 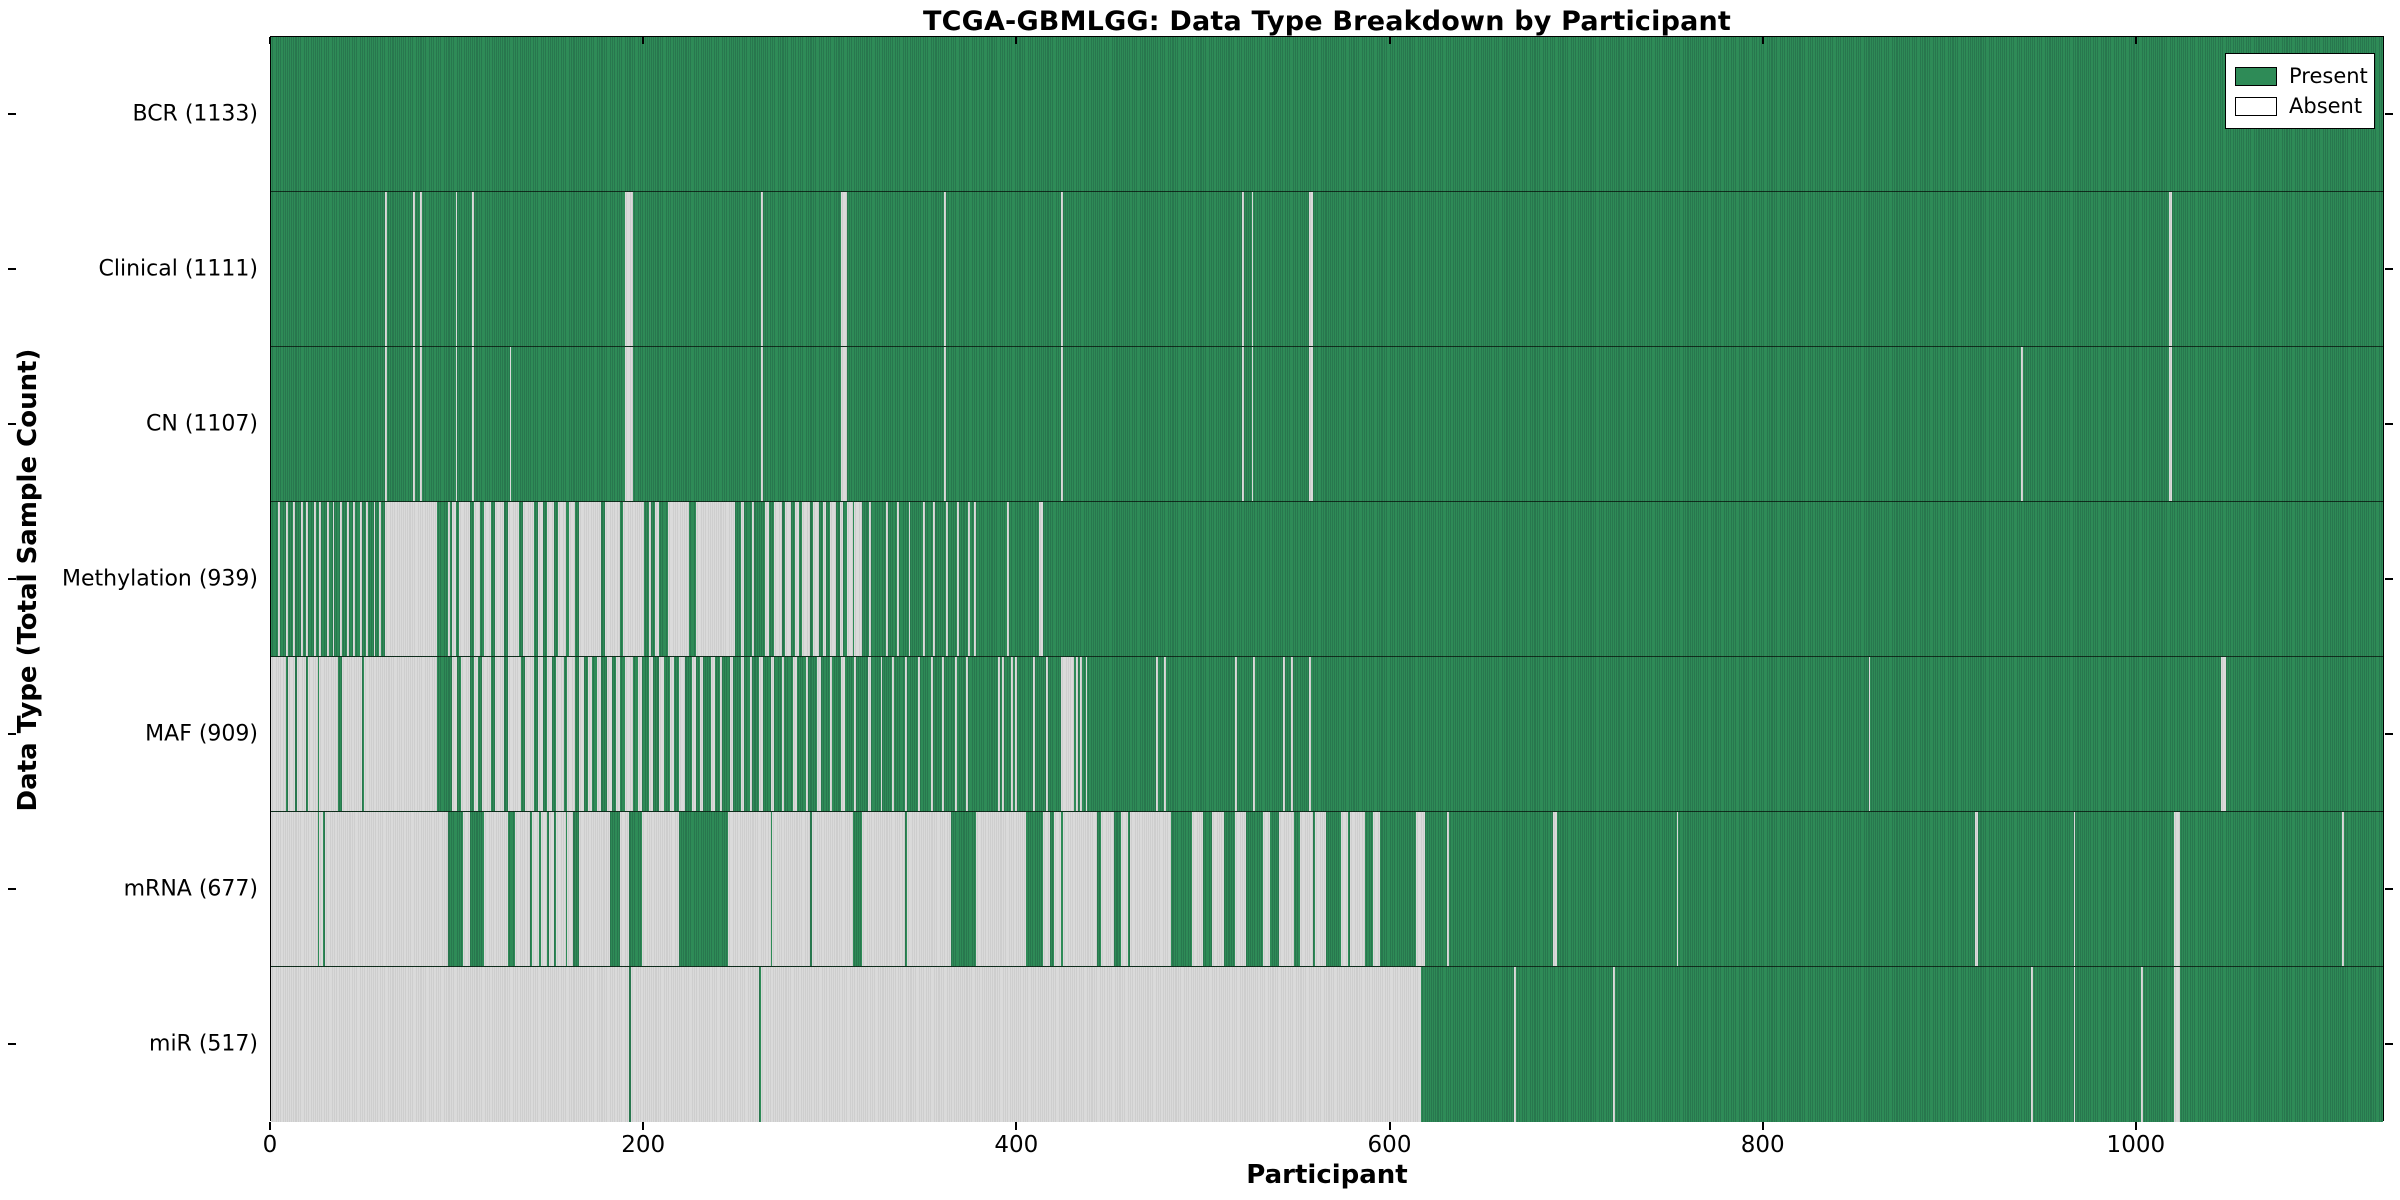 What do you see at coordinates (202, 423) in the screenshot?
I see `y-tick-label-CN: CN (1107)` at bounding box center [202, 423].